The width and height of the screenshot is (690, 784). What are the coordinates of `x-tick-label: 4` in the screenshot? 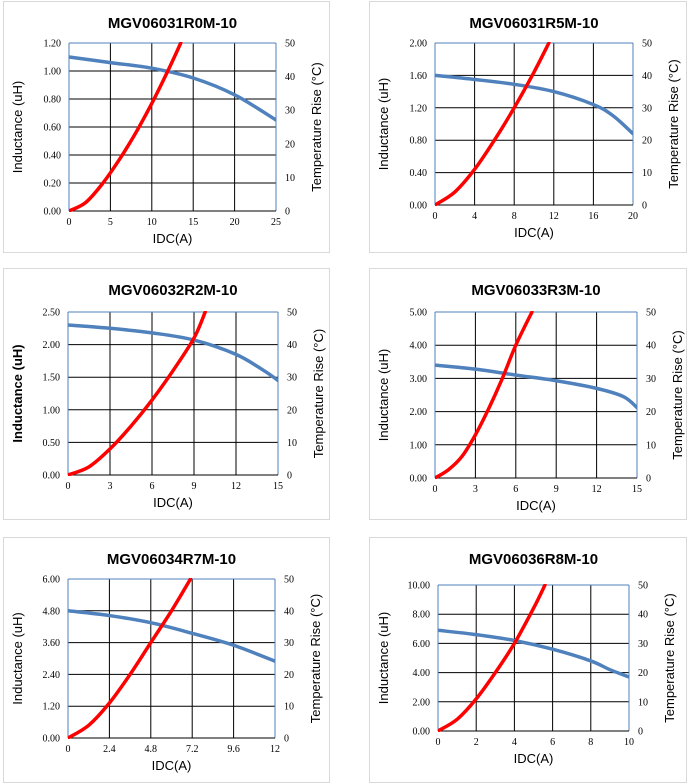 It's located at (514, 742).